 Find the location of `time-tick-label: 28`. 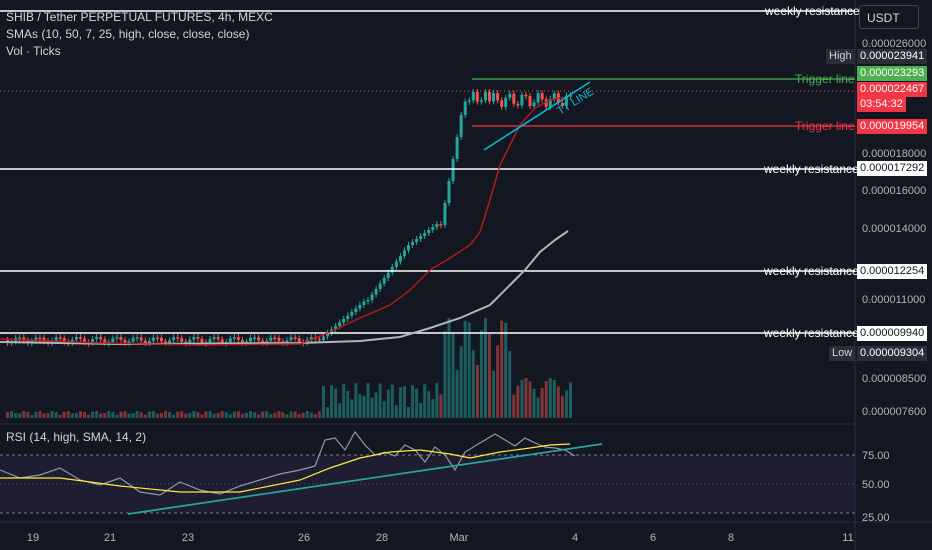

time-tick-label: 28 is located at coordinates (382, 538).